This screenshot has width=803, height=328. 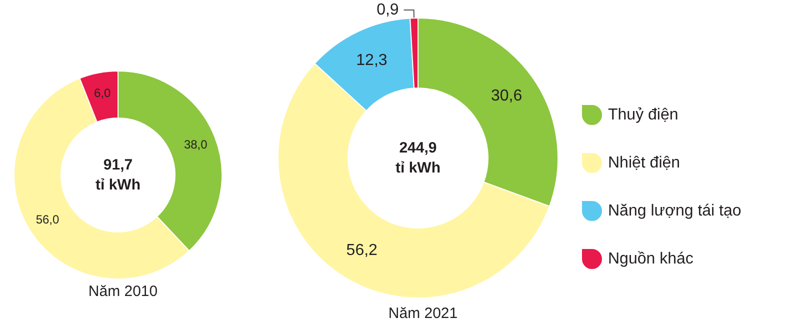 I want to click on data-label: 0,9, so click(x=387, y=10).